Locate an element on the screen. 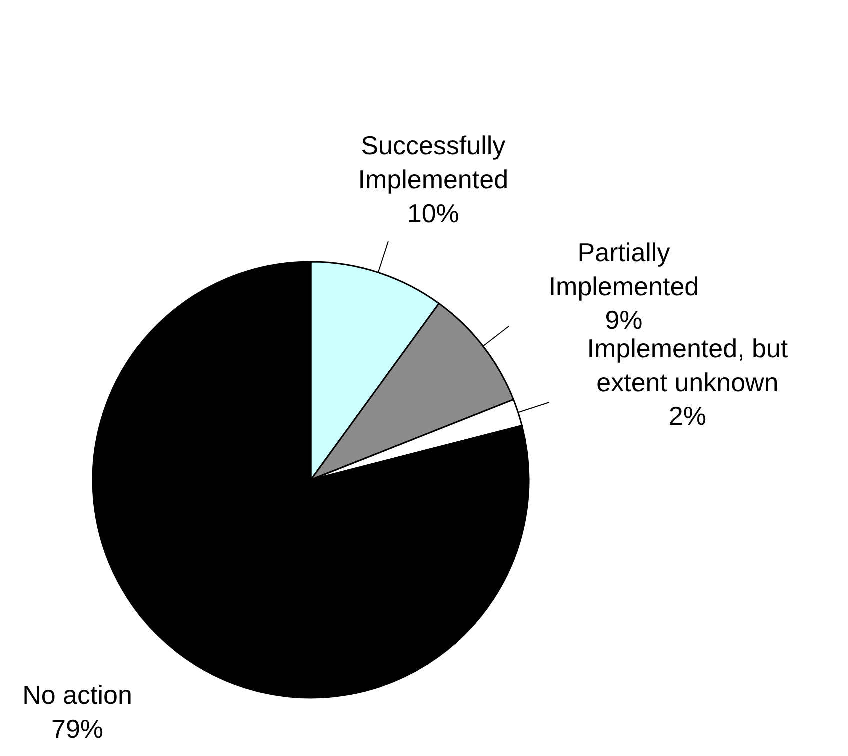 This screenshot has height=756, width=848. data-label: 9% is located at coordinates (624, 320).